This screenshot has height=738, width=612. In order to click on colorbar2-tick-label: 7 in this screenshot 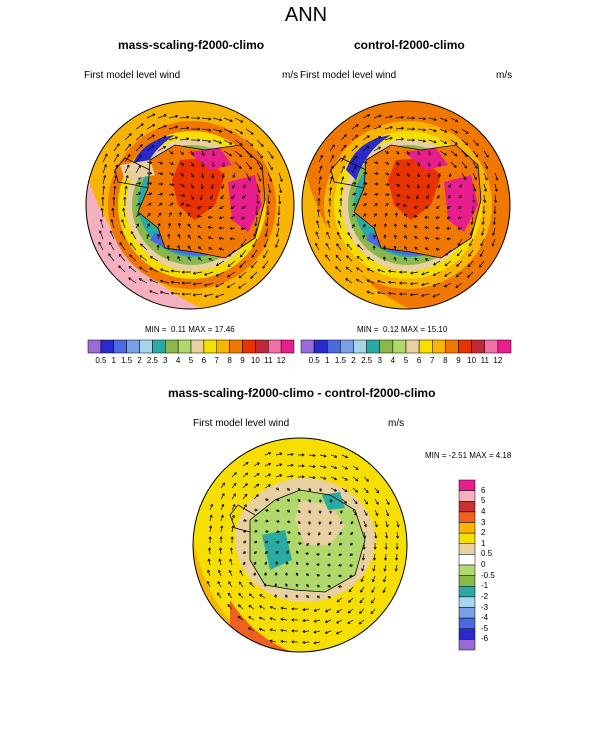, I will do `click(432, 360)`.